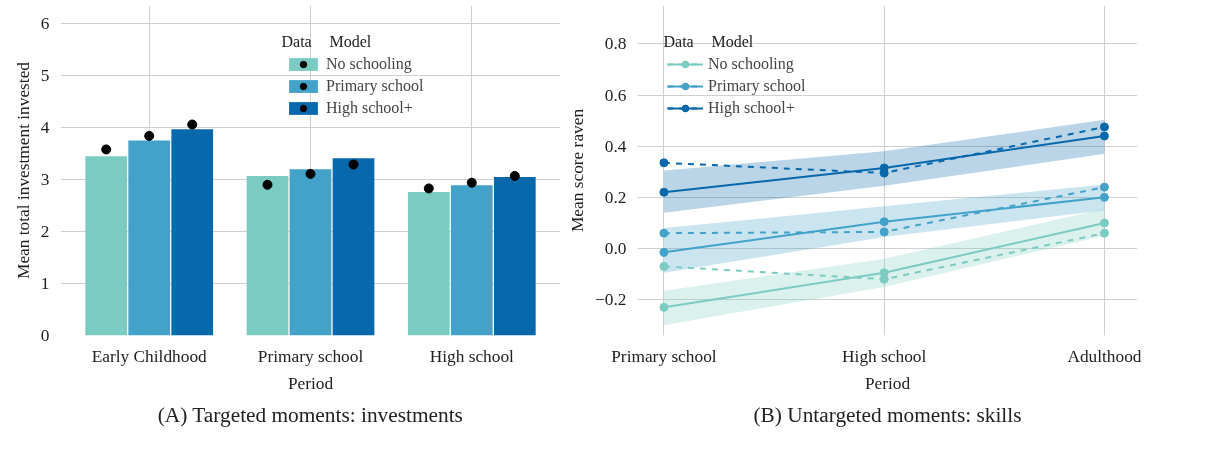 The width and height of the screenshot is (1210, 455). I want to click on x-tick-label: Early Childhood, so click(149, 356).